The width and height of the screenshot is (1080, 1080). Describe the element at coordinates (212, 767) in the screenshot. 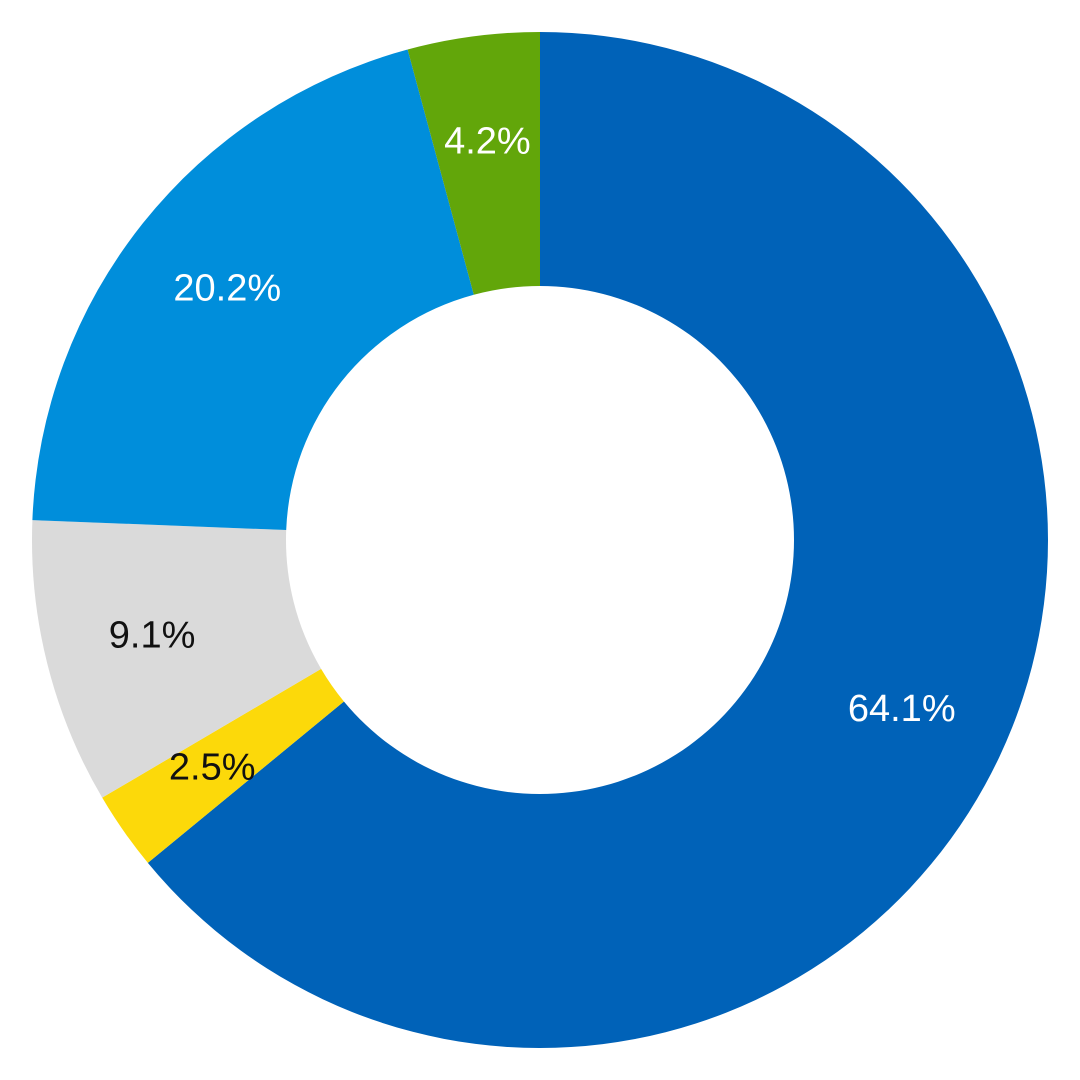

I see `slice-label-1: 2.5%` at that location.